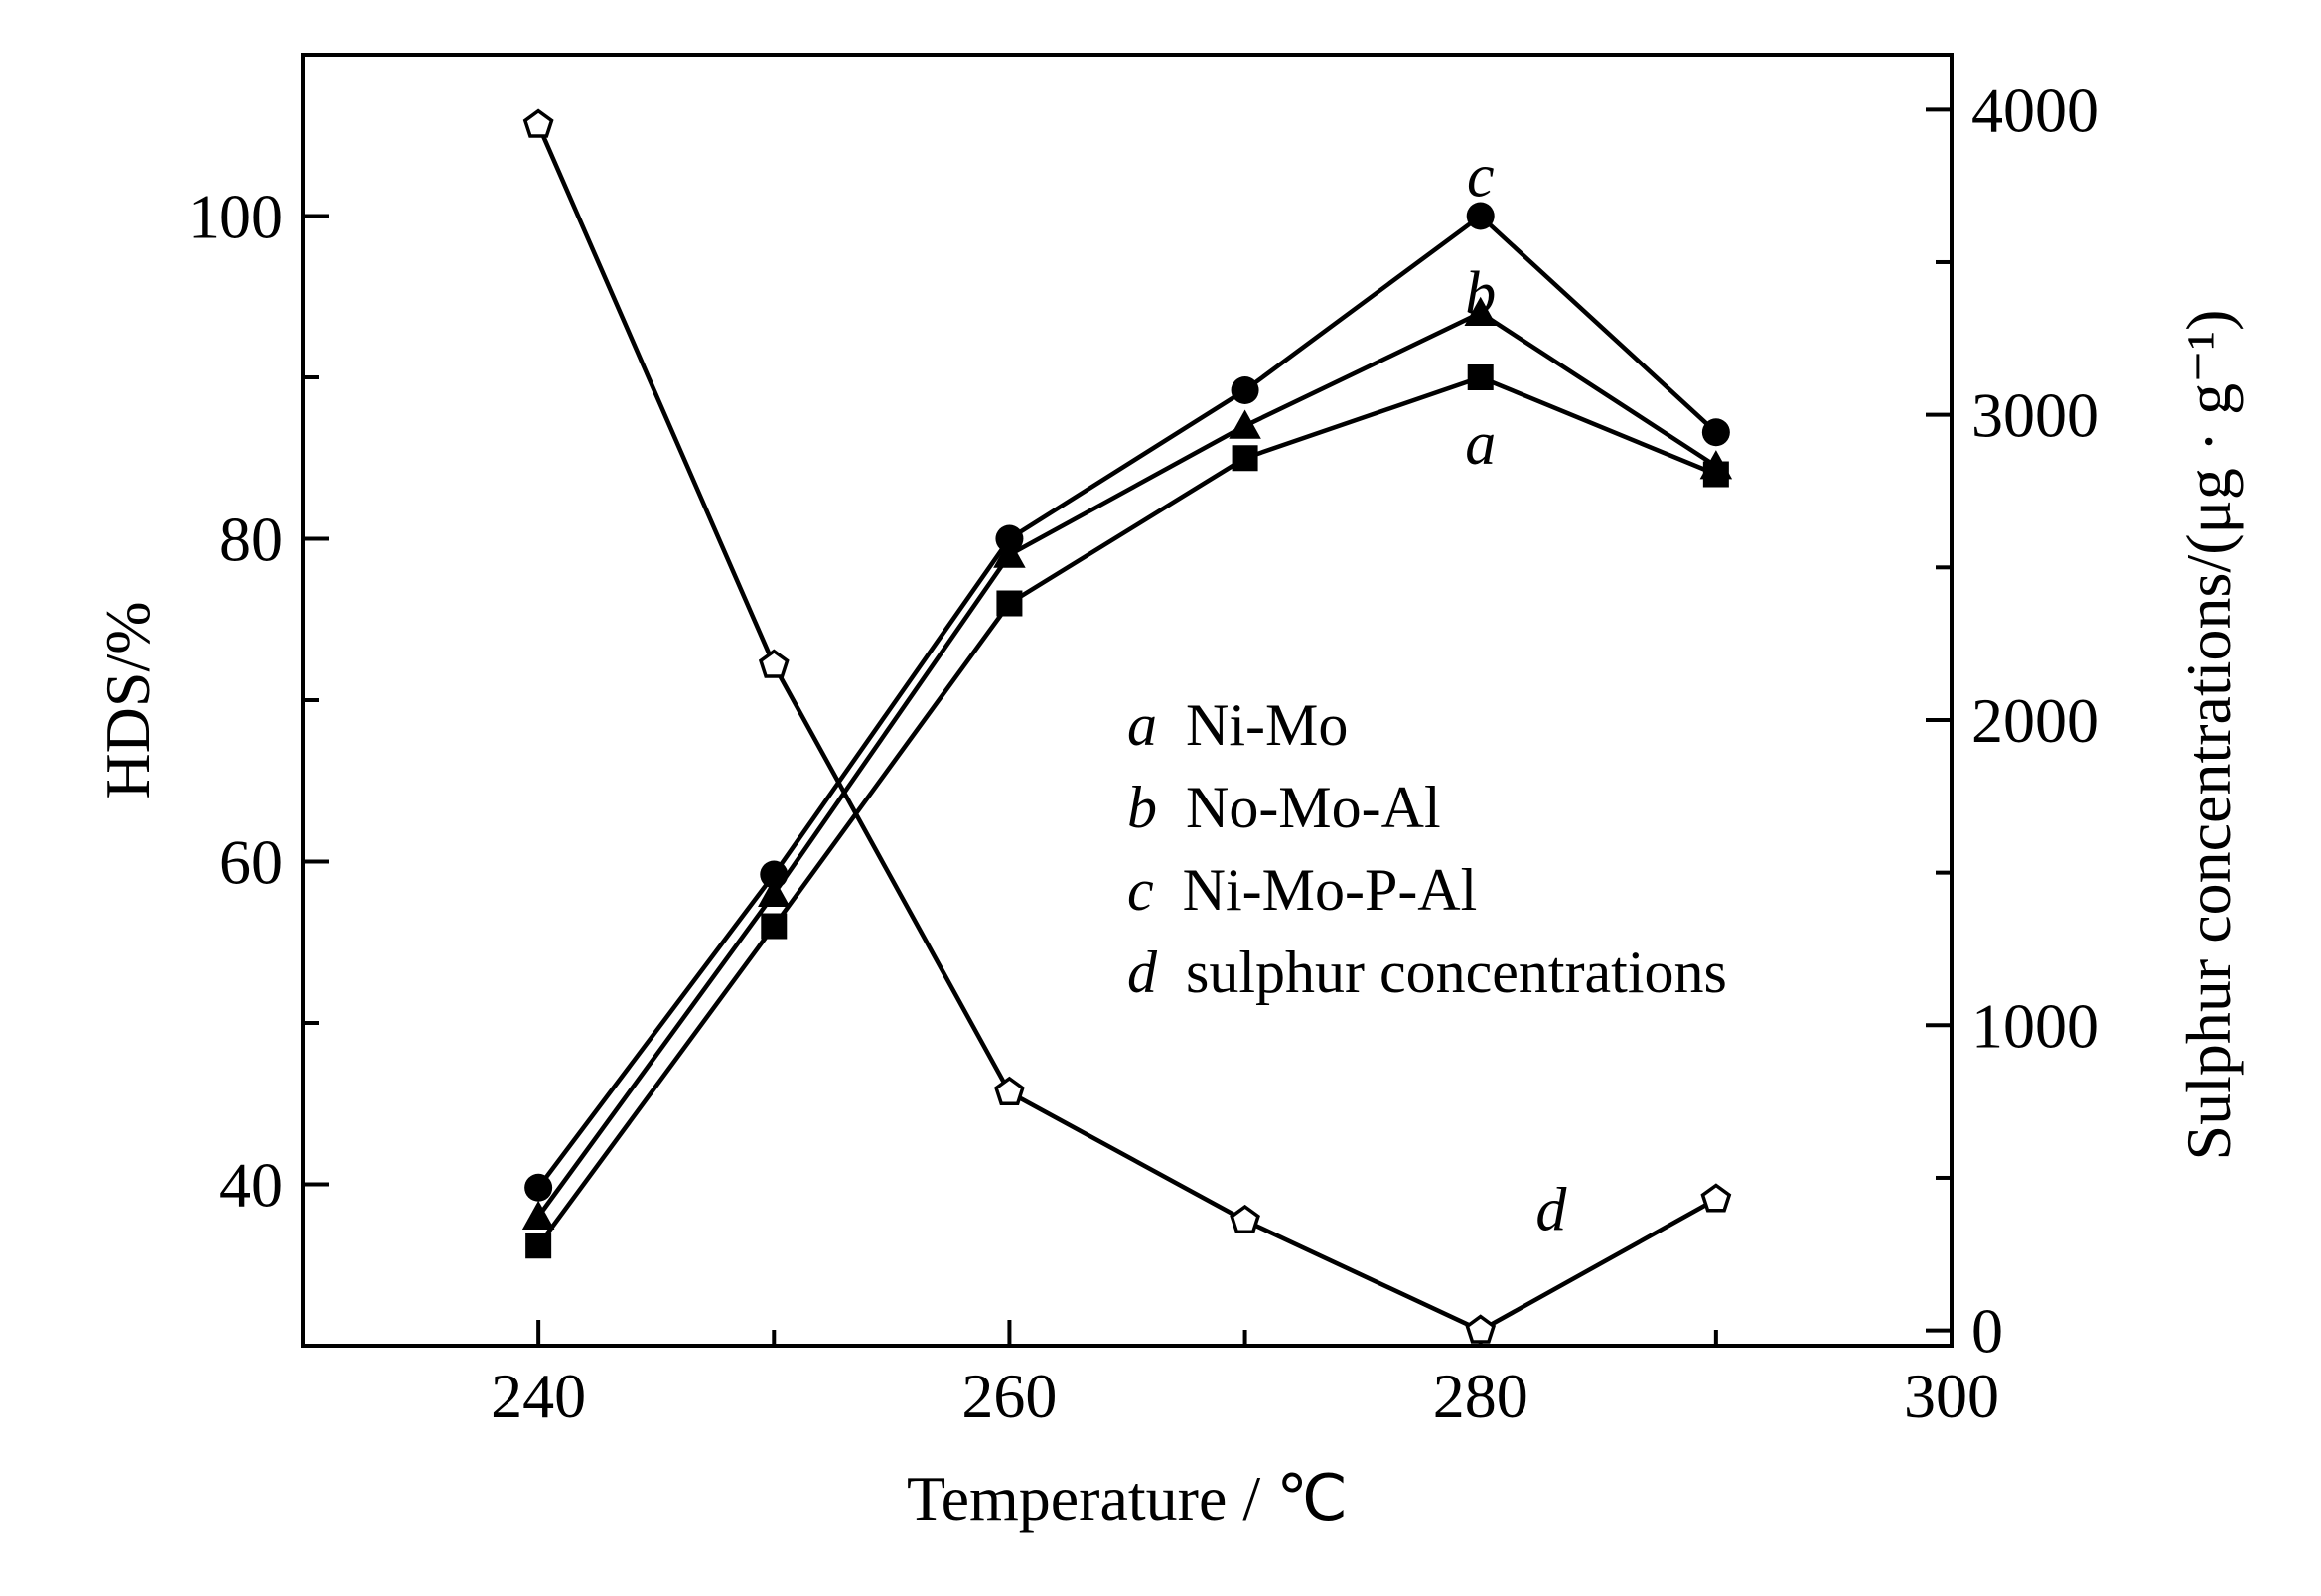  I want to click on legend-letter-b: b, so click(1142, 808).